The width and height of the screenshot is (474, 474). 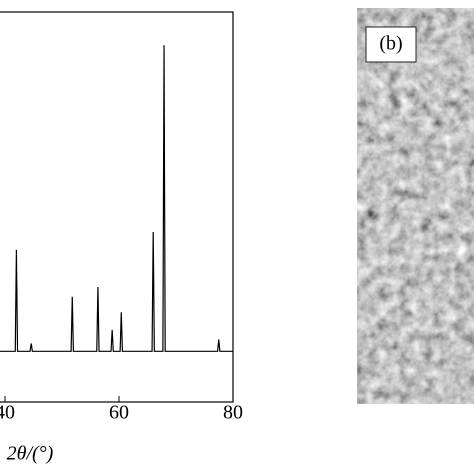 What do you see at coordinates (119, 413) in the screenshot?
I see `x-tick-label: 60` at bounding box center [119, 413].